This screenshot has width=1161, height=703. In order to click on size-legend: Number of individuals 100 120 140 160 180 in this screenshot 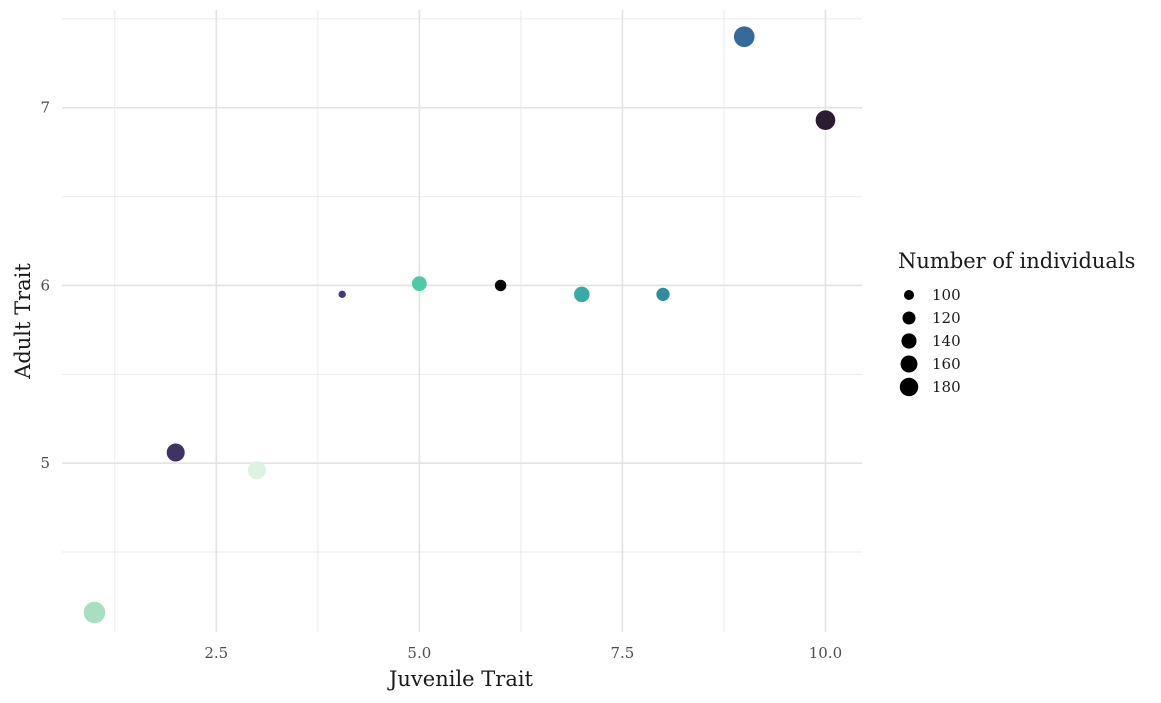, I will do `click(1016, 323)`.